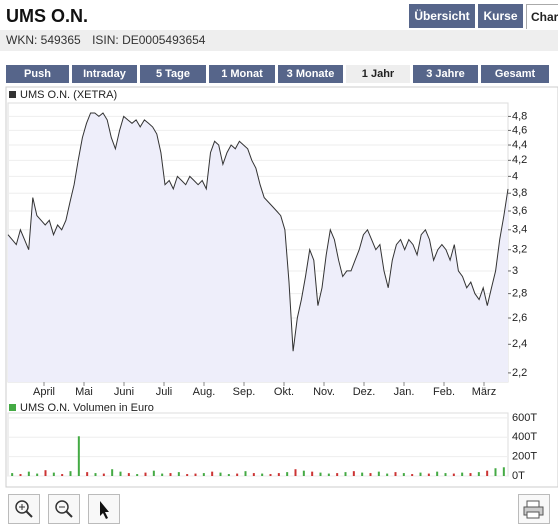 The image size is (558, 530). Describe the element at coordinates (104, 509) in the screenshot. I see `pointer` at that location.